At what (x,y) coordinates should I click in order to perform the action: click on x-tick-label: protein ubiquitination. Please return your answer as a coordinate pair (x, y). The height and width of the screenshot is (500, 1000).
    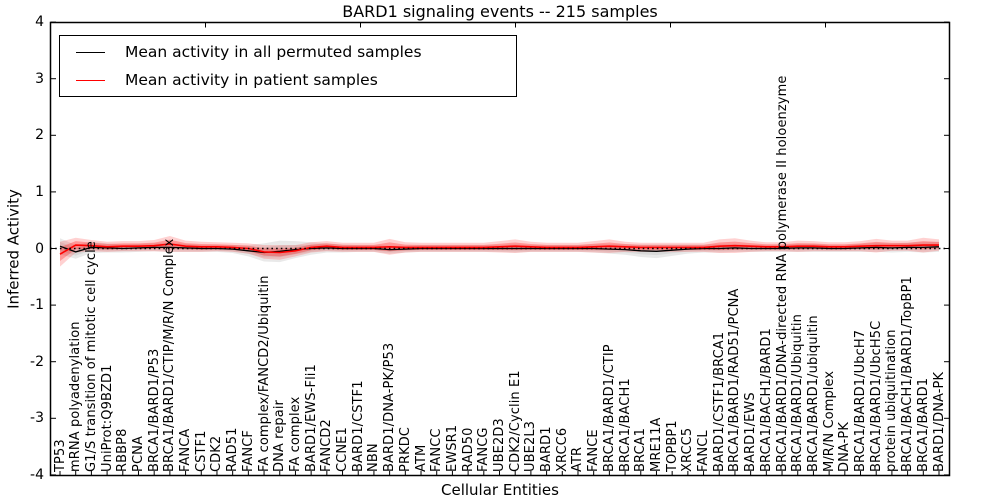
    Looking at the image, I should click on (892, 400).